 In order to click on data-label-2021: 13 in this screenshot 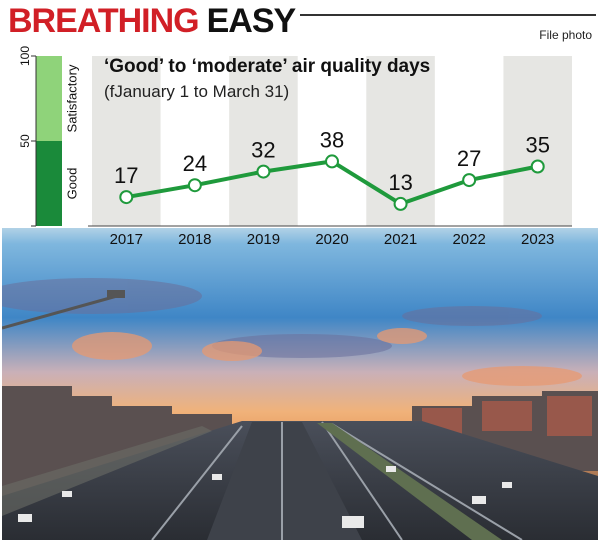, I will do `click(400, 182)`.